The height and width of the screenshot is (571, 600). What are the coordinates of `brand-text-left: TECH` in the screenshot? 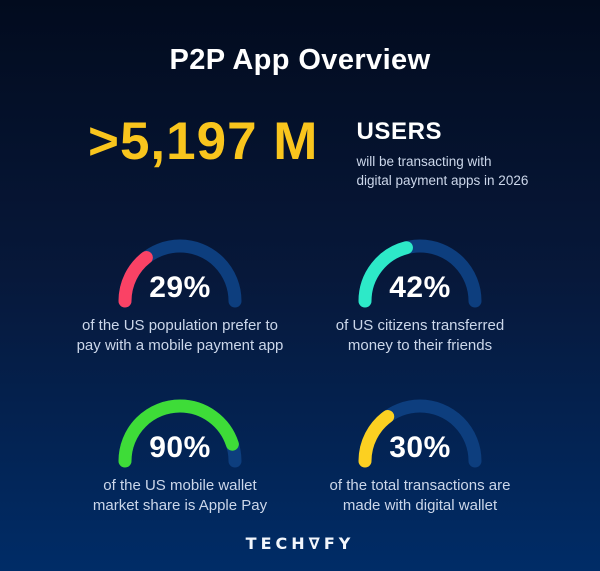 It's located at (277, 543).